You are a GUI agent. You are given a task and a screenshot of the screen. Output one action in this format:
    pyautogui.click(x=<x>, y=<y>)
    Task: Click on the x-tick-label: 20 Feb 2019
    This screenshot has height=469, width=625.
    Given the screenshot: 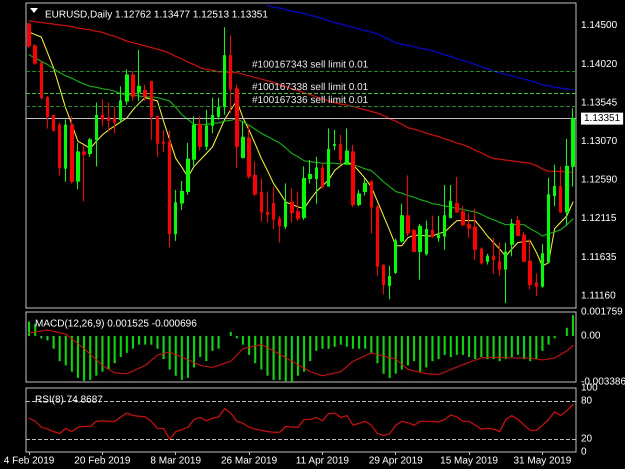 What is the action you would take?
    pyautogui.click(x=102, y=461)
    